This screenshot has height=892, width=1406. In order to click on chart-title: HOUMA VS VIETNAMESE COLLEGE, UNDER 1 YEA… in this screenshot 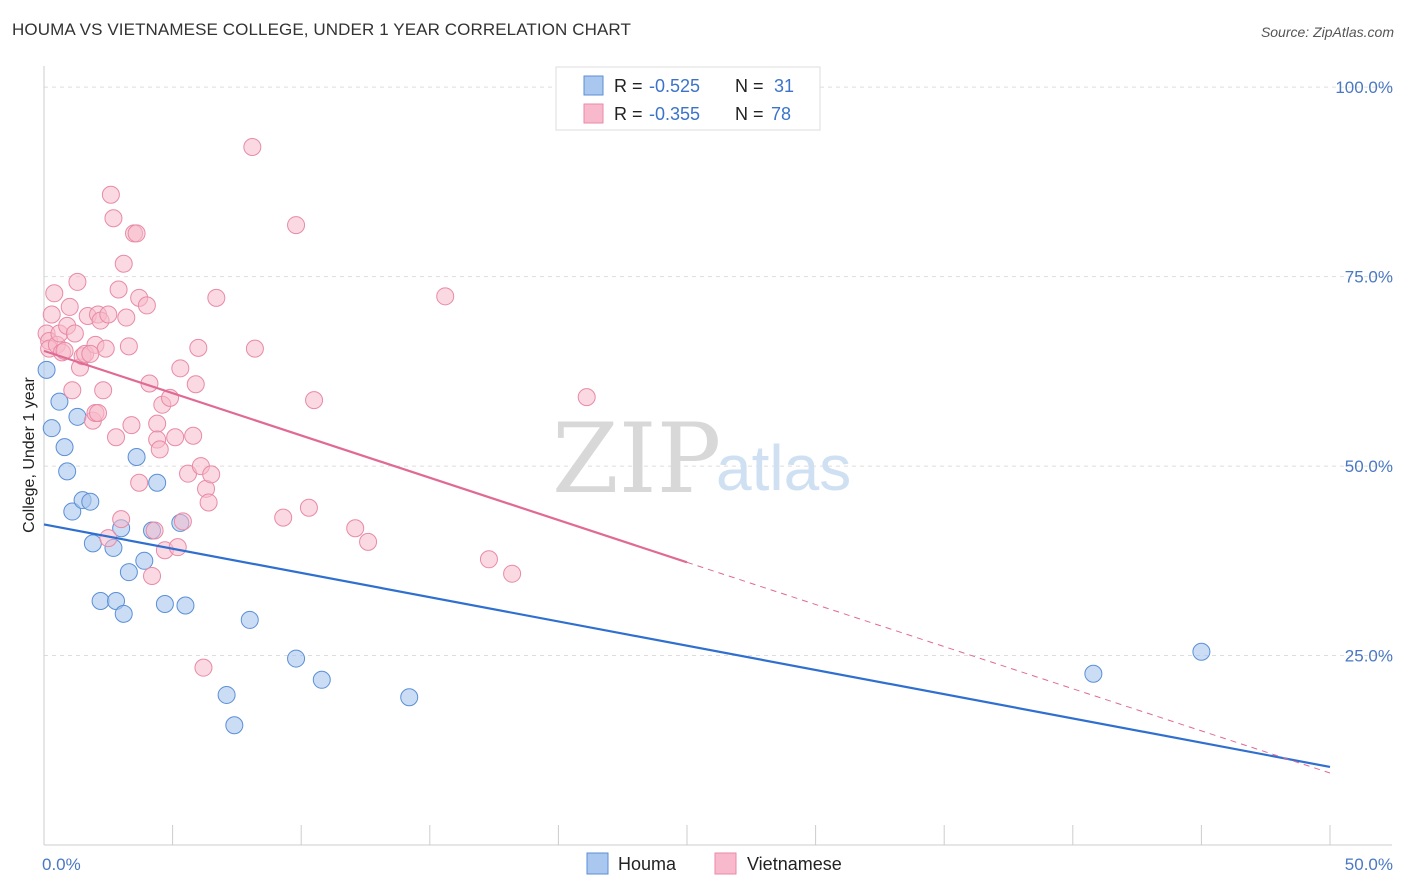, I will do `click(321, 29)`.